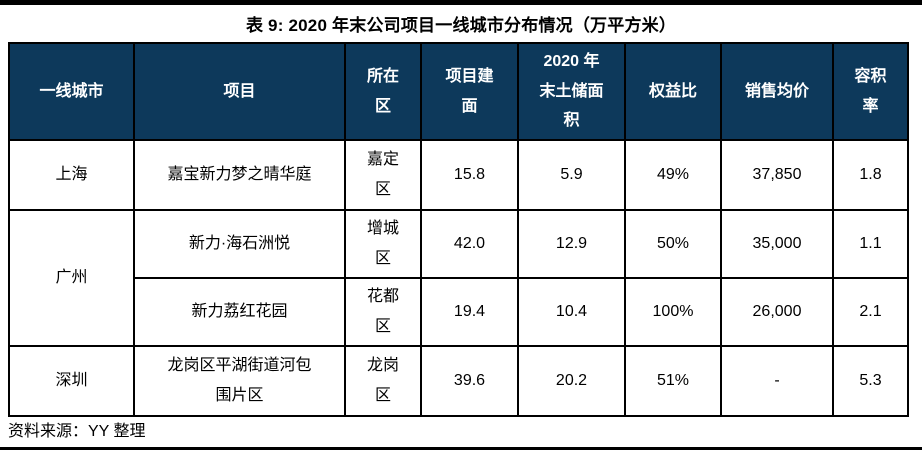  What do you see at coordinates (383, 244) in the screenshot?
I see `cell-district: 增城 区` at bounding box center [383, 244].